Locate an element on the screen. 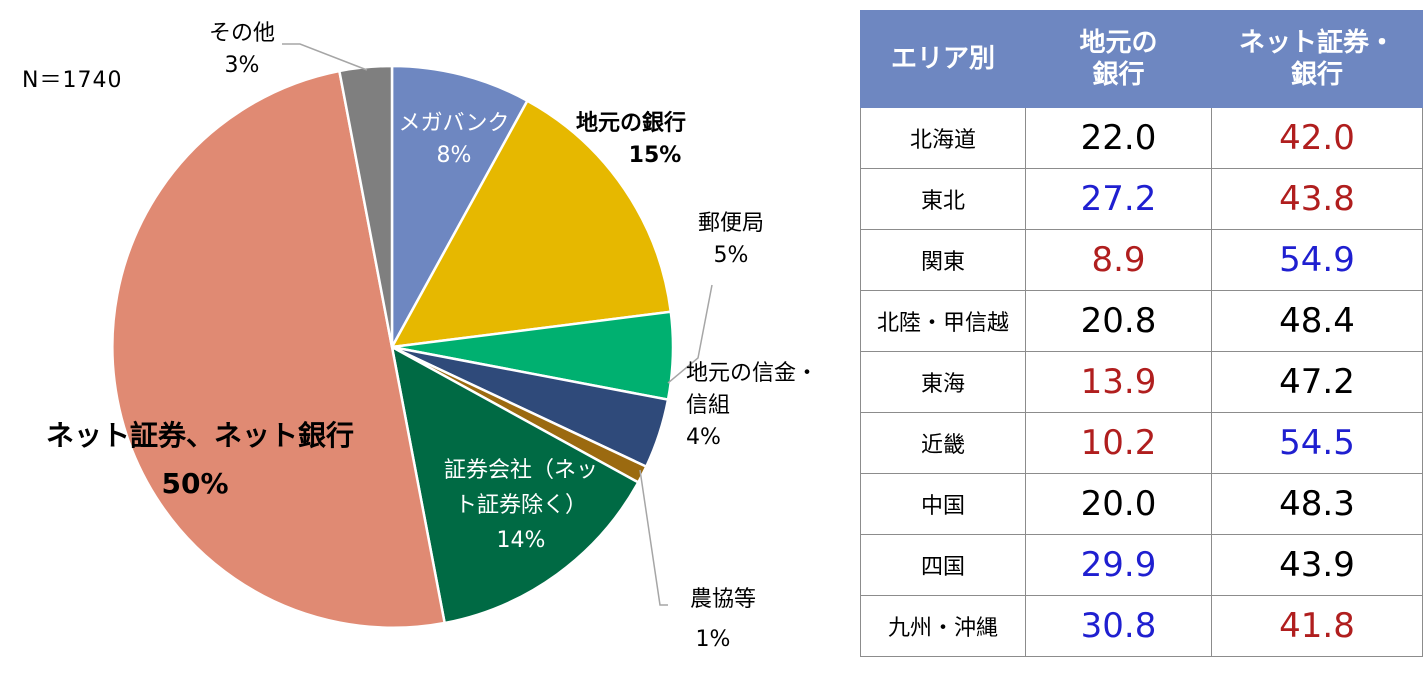 Image resolution: width=1424 pixels, height=694 pixels. net-cell: 43.8 is located at coordinates (1317, 199).